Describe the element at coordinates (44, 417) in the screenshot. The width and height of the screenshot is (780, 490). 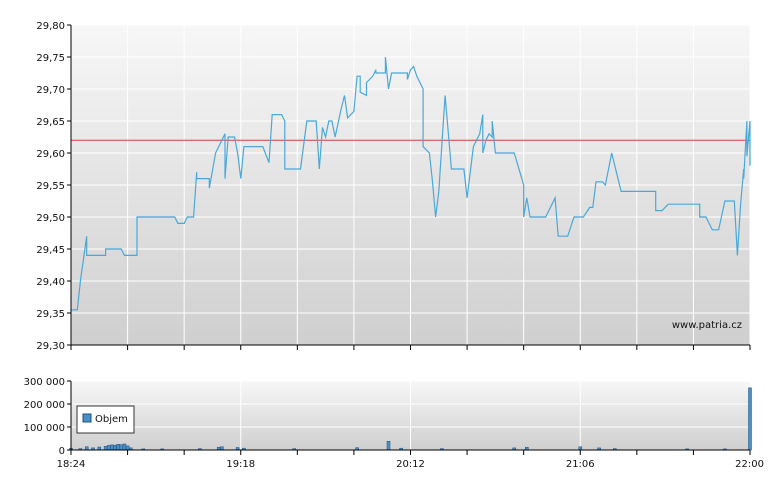
I see `volume-y-tick-labels: 0 100 000 200 000 300 000` at that location.